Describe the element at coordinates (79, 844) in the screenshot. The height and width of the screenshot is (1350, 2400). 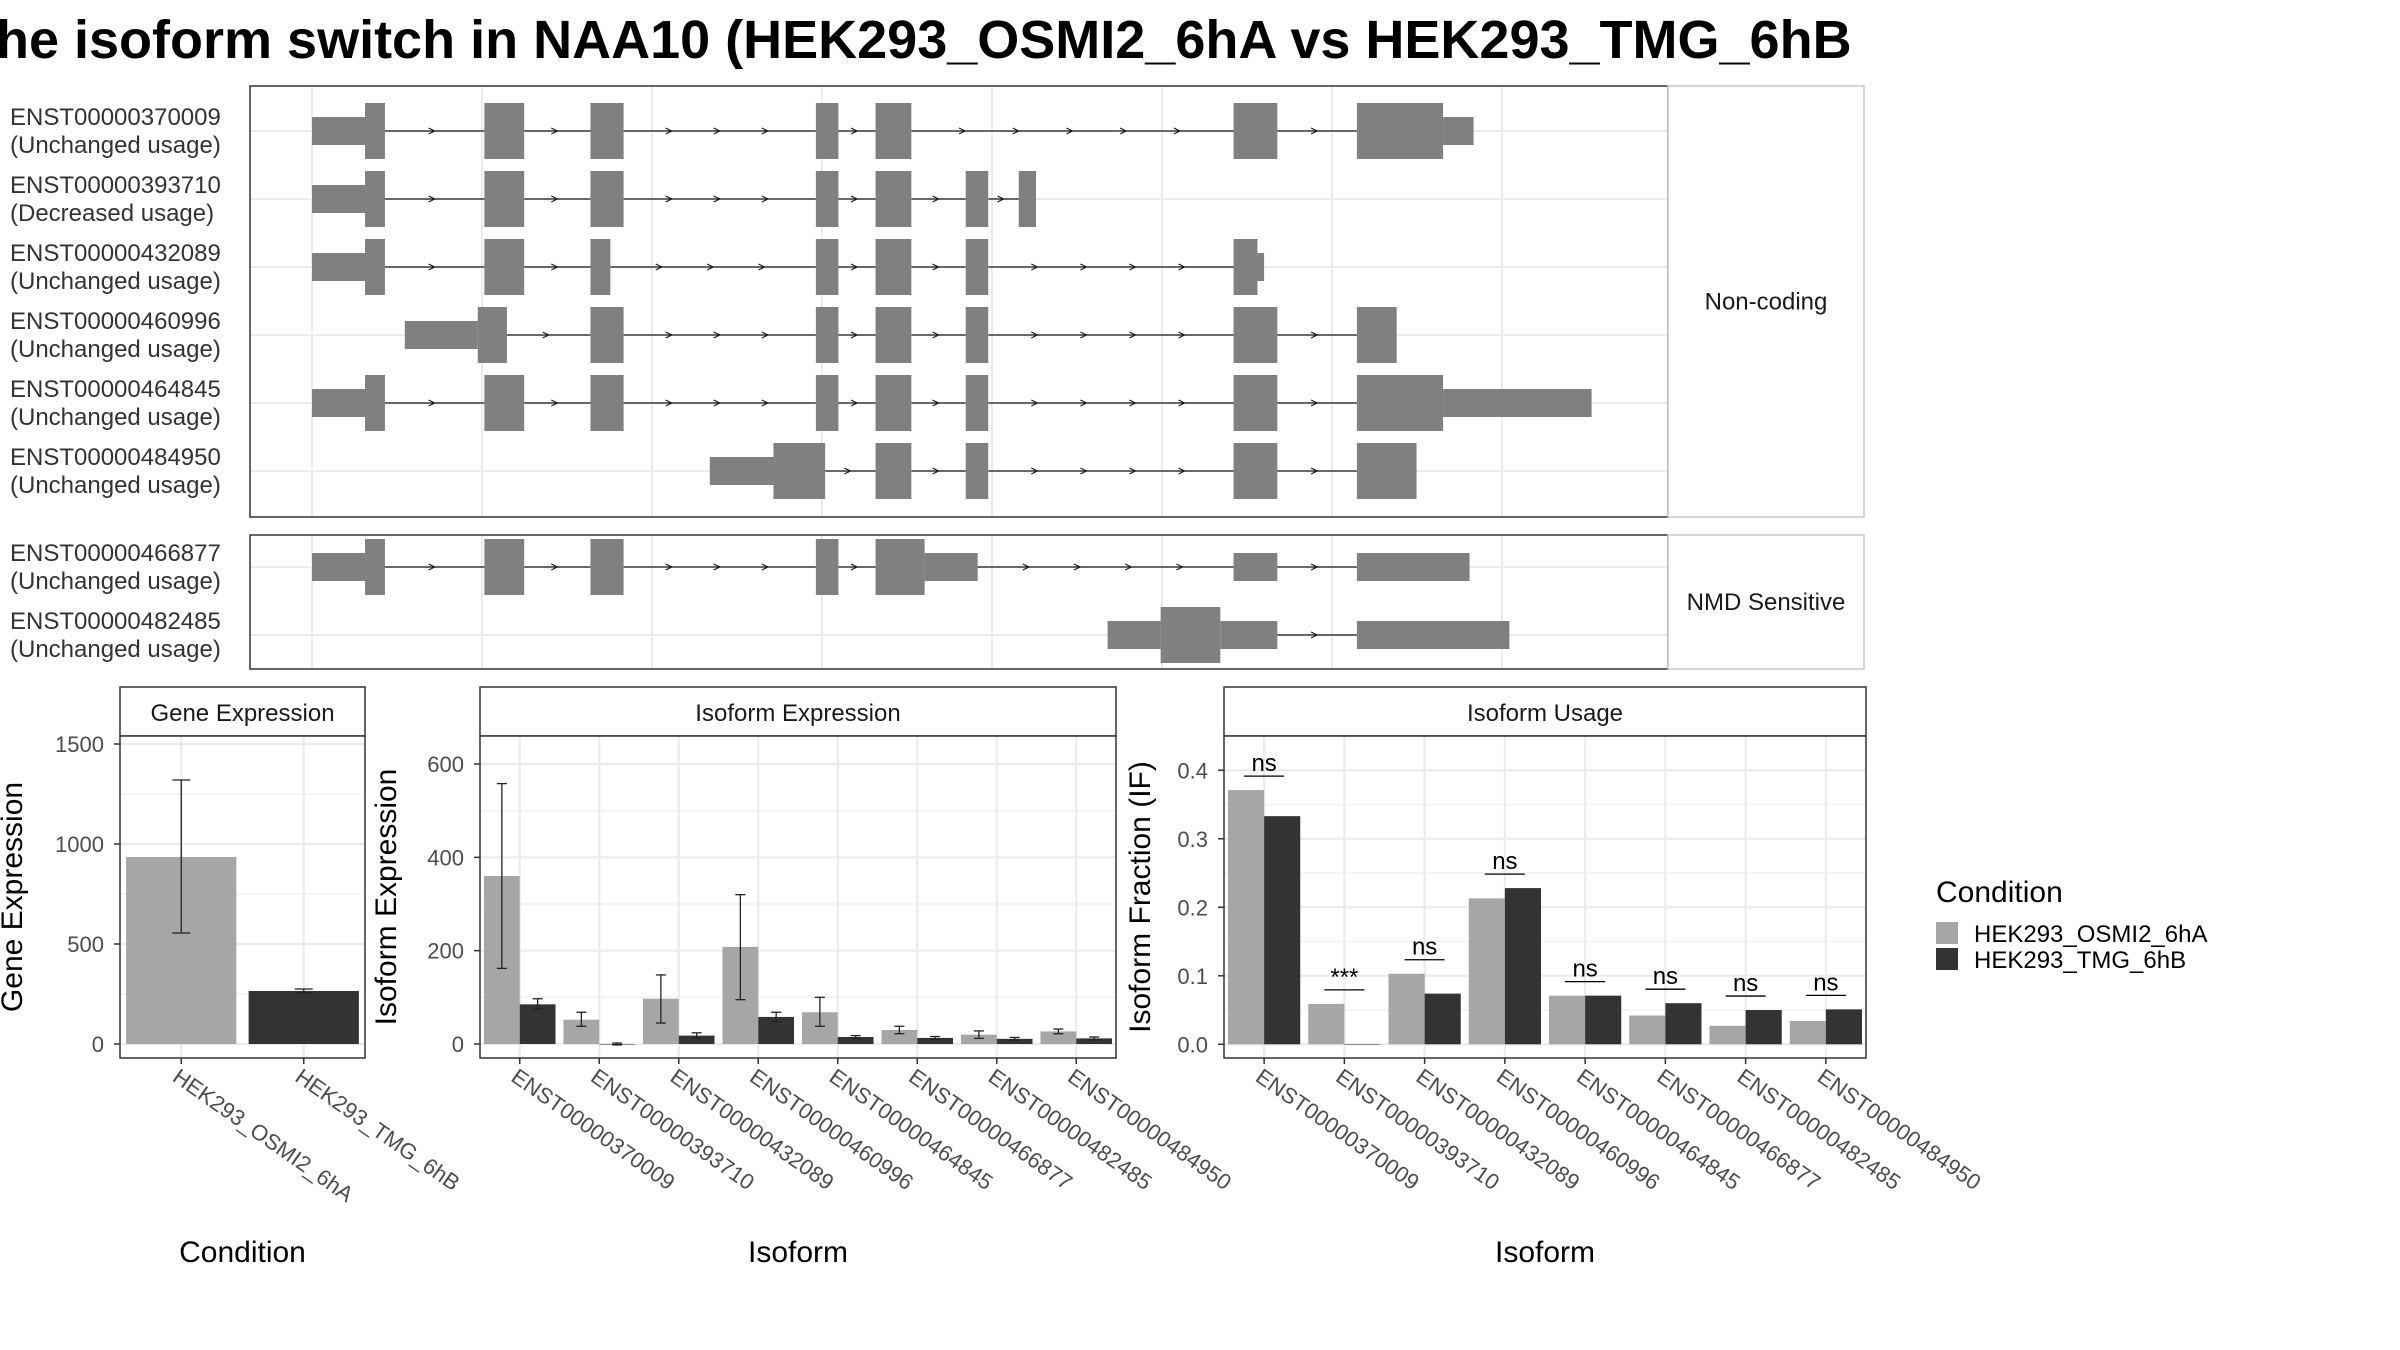
I see `y-tick-label: 1000` at that location.